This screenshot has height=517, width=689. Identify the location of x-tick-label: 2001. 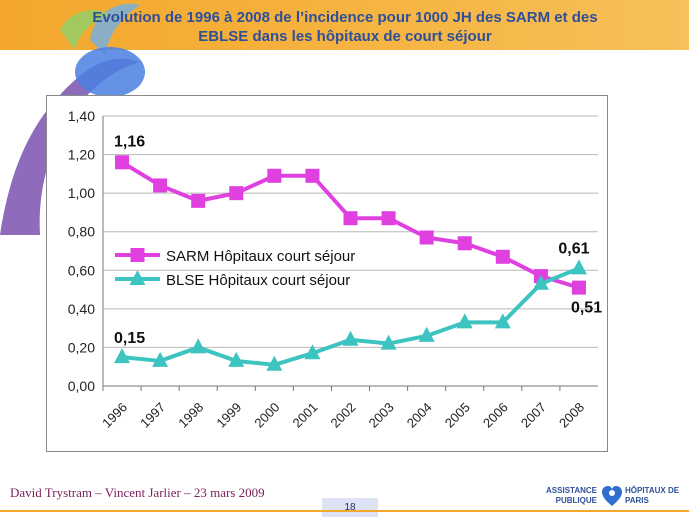
(304, 415).